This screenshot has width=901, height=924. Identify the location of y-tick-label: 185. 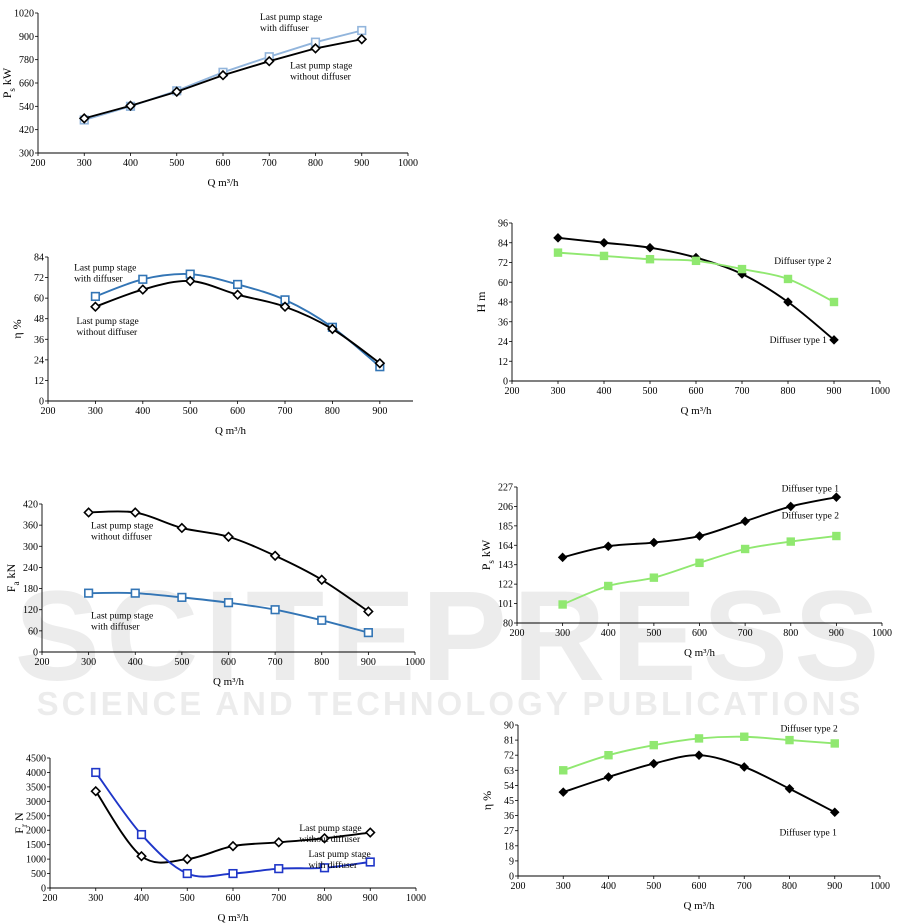
(505, 526).